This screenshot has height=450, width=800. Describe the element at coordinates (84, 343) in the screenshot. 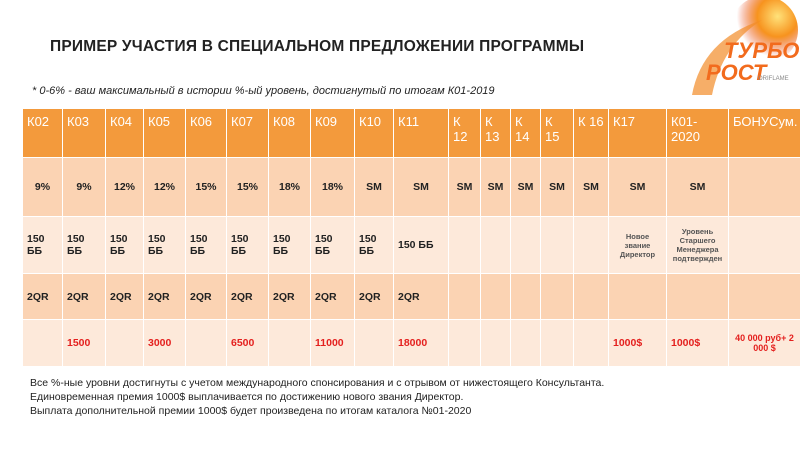

I see `table-cell: 1500` at that location.